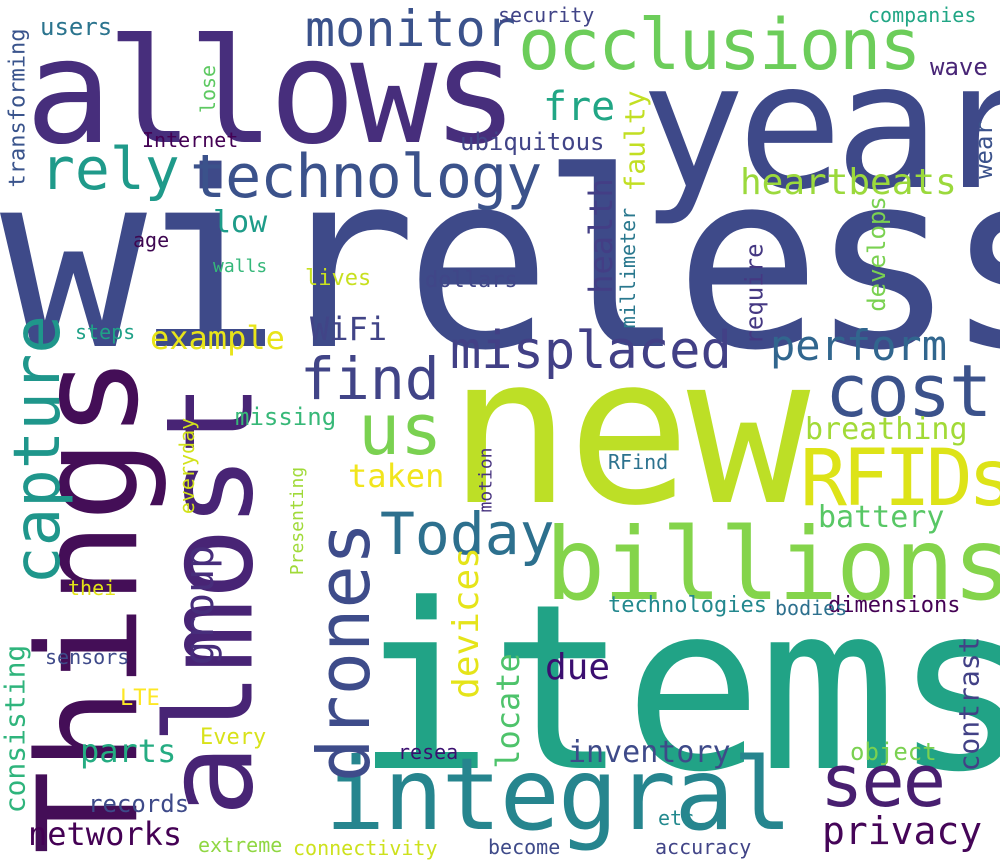 The image size is (1000, 860). I want to click on word-object: object, so click(893, 752).